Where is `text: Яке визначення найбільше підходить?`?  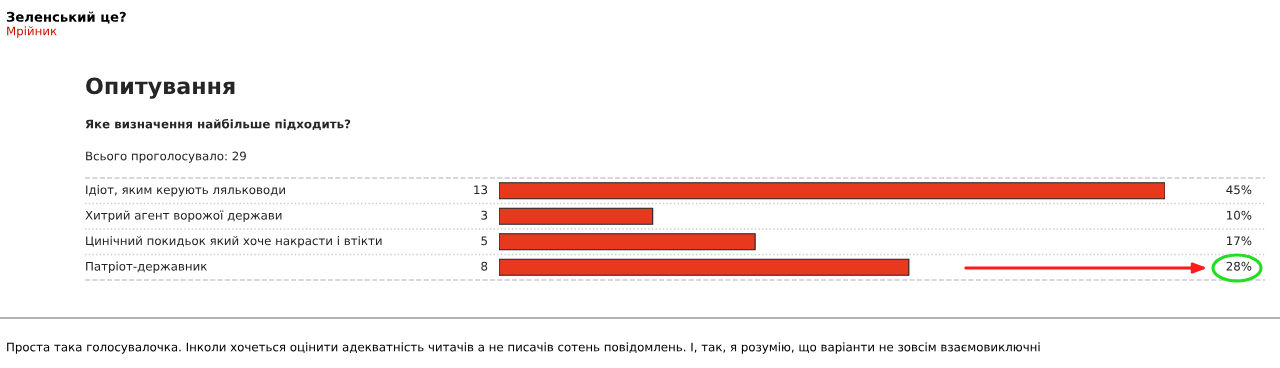
text: Яке визначення найбільше підходить? is located at coordinates (218, 124).